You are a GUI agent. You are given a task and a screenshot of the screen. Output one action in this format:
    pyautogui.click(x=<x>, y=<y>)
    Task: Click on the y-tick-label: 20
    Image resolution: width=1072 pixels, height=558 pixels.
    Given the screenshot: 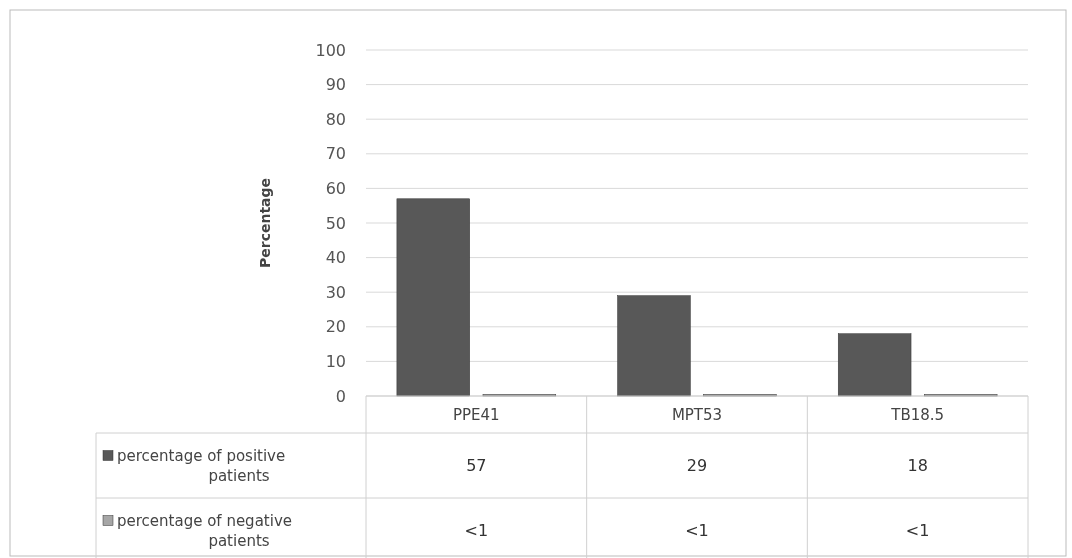 What is the action you would take?
    pyautogui.click(x=335, y=327)
    